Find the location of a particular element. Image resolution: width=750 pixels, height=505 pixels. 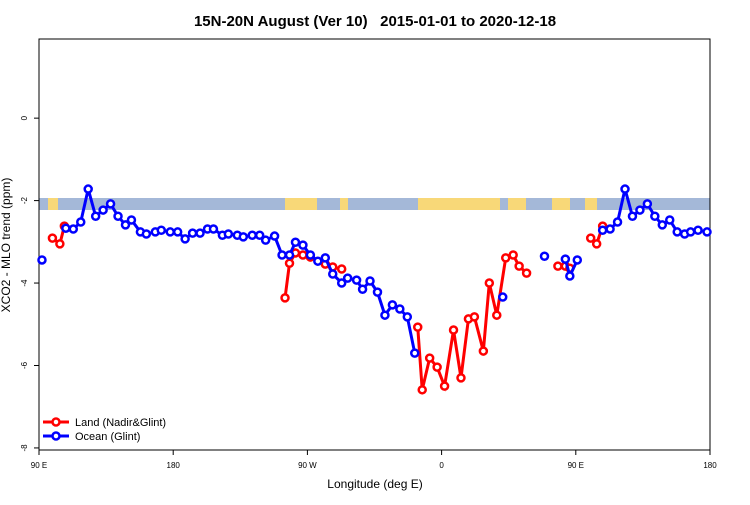

y-axis-label: XCO2 - MLO trend (ppm) is located at coordinates (6, 245).